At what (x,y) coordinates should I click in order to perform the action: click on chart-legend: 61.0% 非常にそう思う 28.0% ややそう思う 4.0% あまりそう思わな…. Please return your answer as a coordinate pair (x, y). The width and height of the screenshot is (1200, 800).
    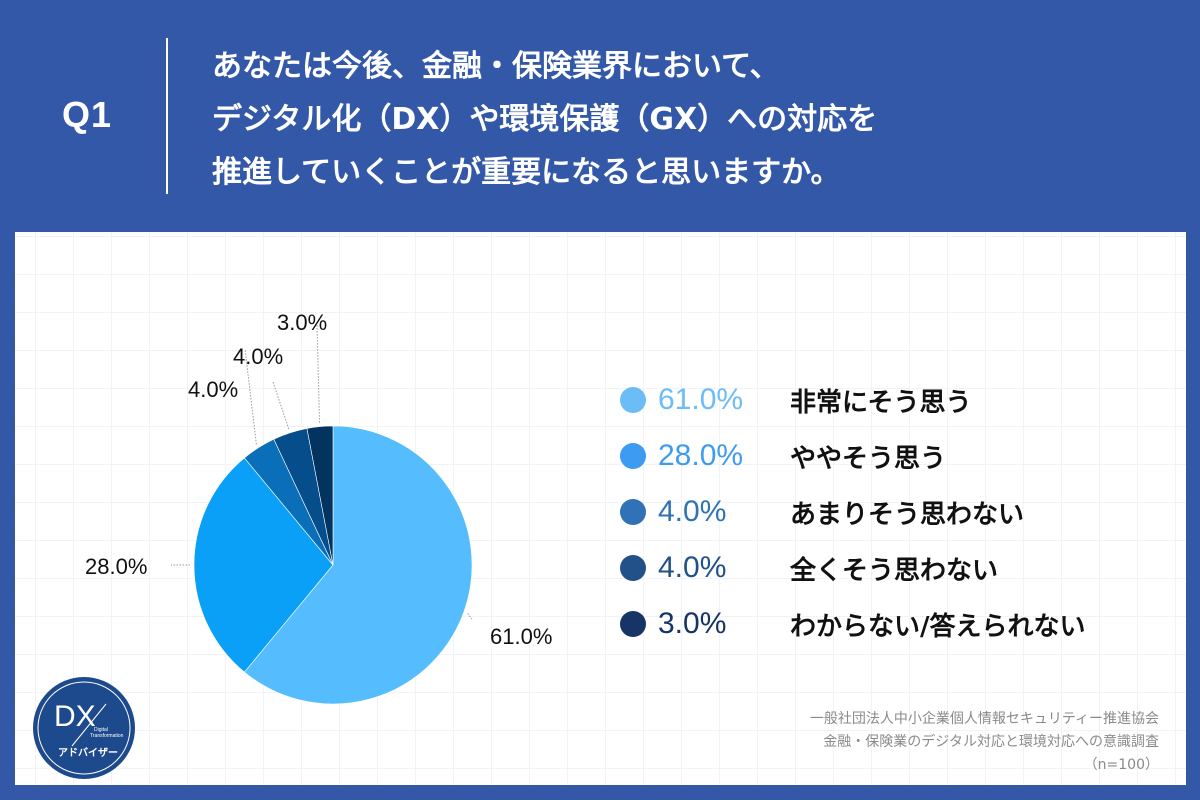
    Looking at the image, I should click on (853, 512).